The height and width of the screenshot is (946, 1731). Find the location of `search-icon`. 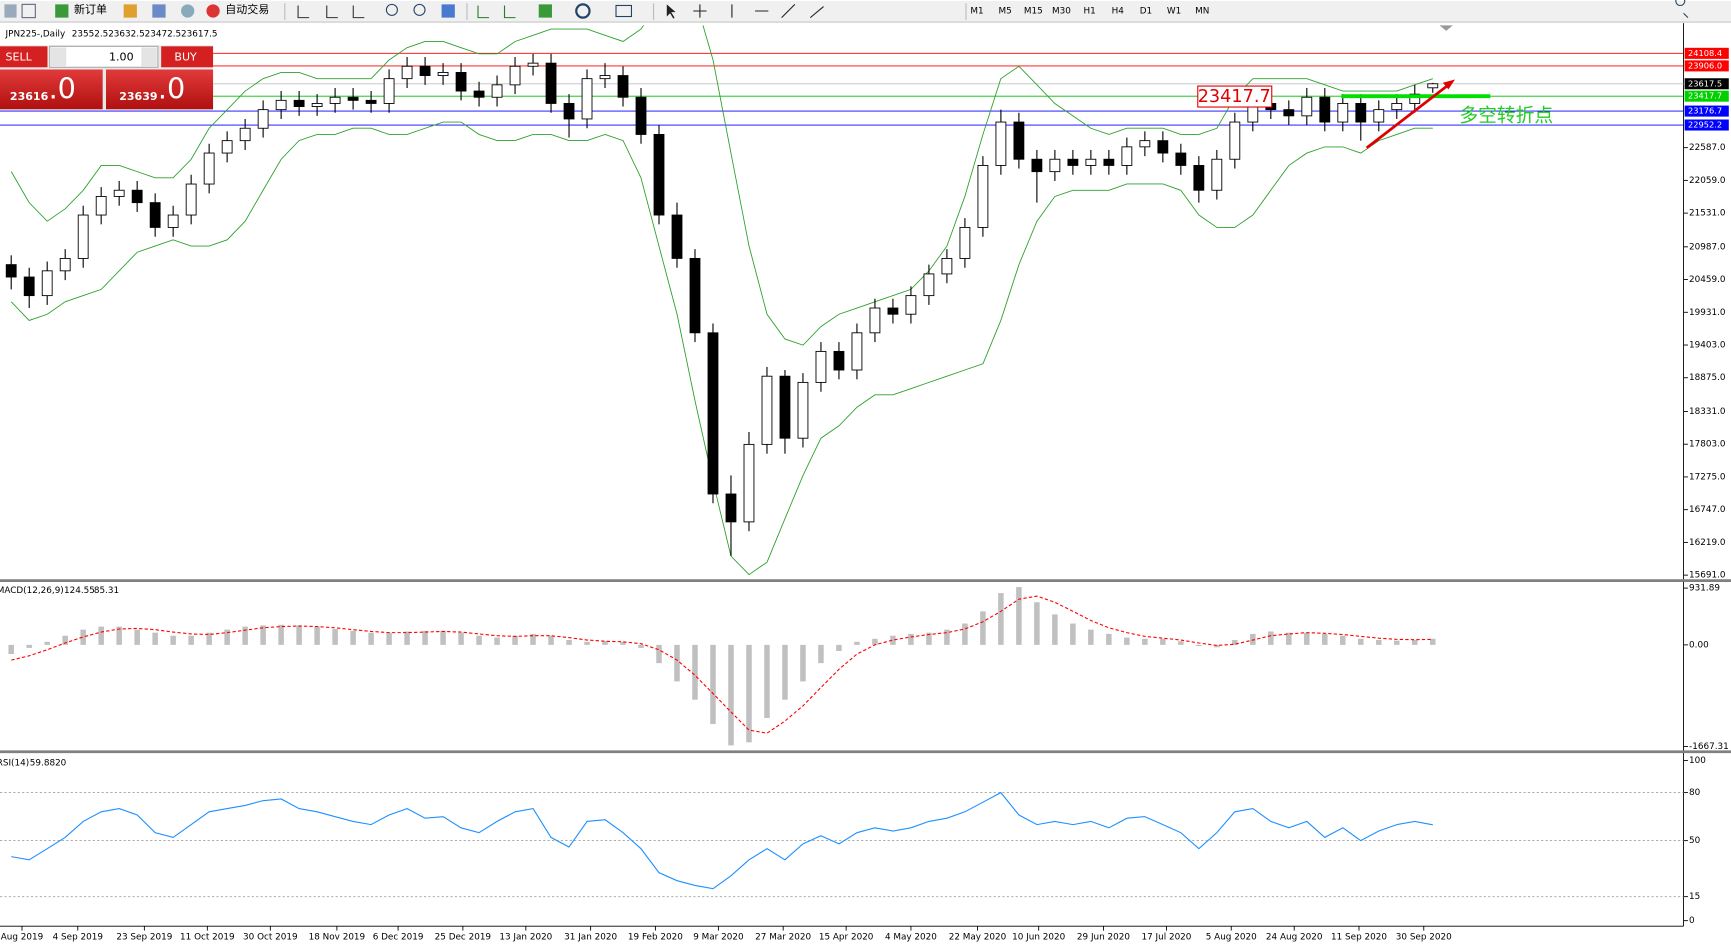

search-icon is located at coordinates (1682, 9).